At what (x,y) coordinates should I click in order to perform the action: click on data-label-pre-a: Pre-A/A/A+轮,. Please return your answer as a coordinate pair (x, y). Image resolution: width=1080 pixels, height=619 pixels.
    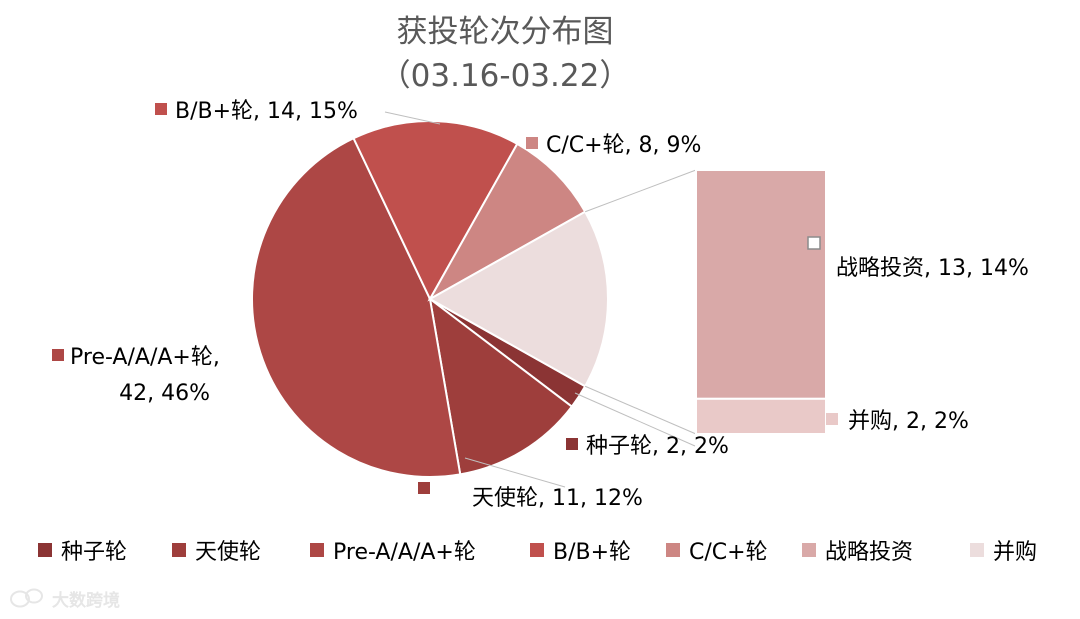
    Looking at the image, I should click on (145, 357).